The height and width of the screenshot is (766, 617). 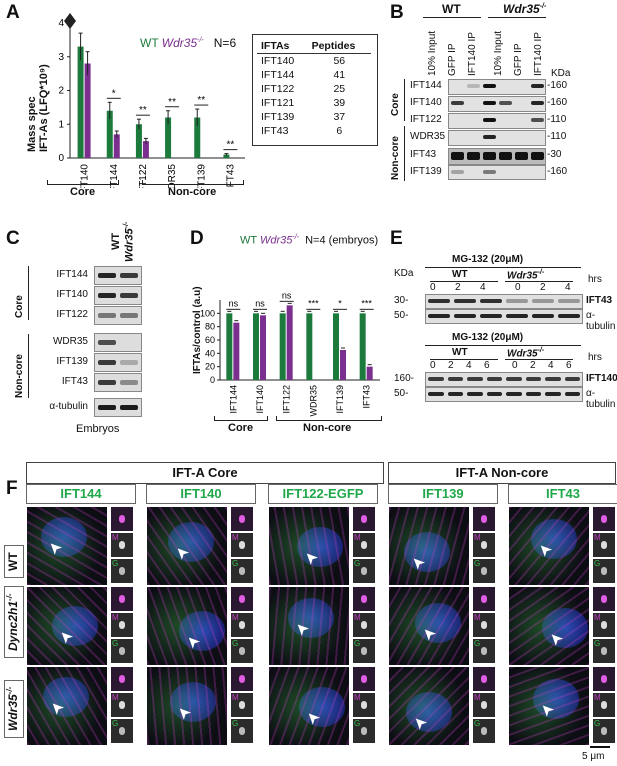 What do you see at coordinates (61, 158) in the screenshot?
I see `a-ytick-label-0: 0` at bounding box center [61, 158].